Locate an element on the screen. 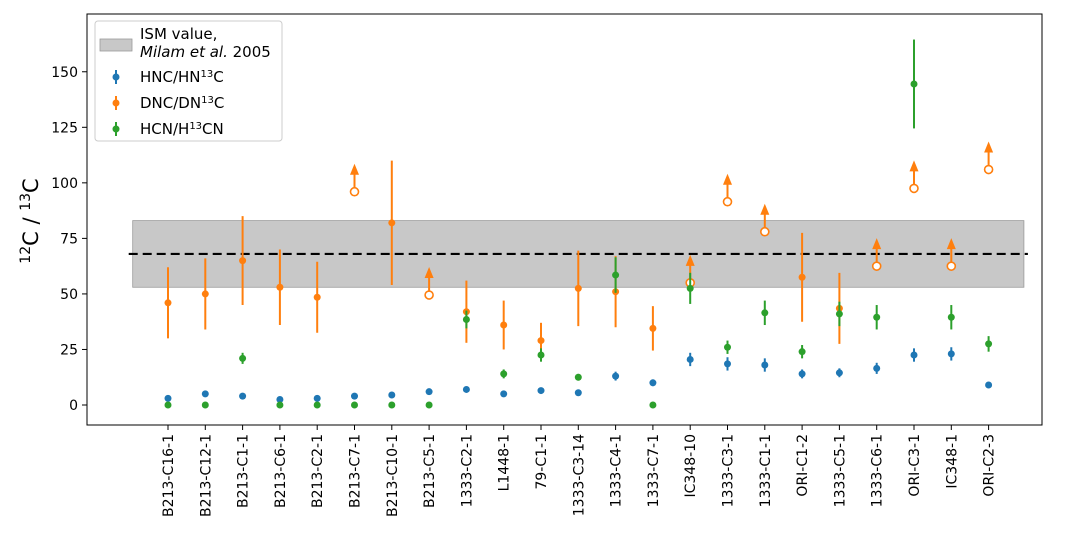 The image size is (1080, 545). y-axis: 0 25 50 75 100 125 150 is located at coordinates (69, 239).